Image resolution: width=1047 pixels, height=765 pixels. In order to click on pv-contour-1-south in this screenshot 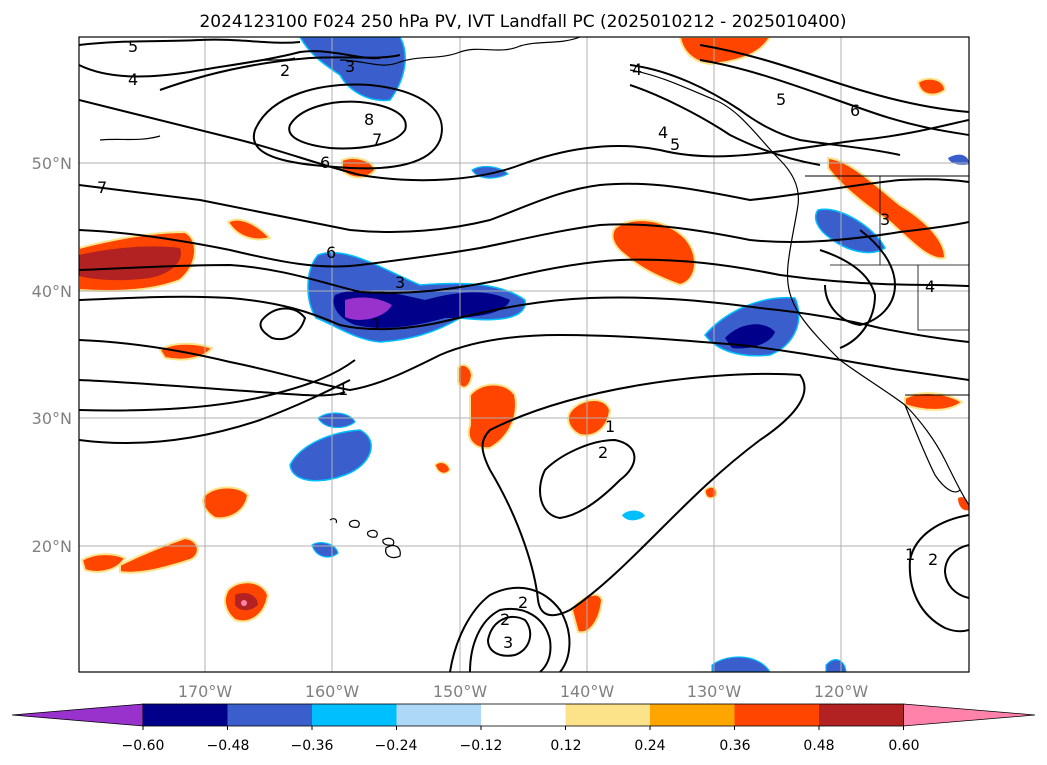, I will do `click(212, 388)`.